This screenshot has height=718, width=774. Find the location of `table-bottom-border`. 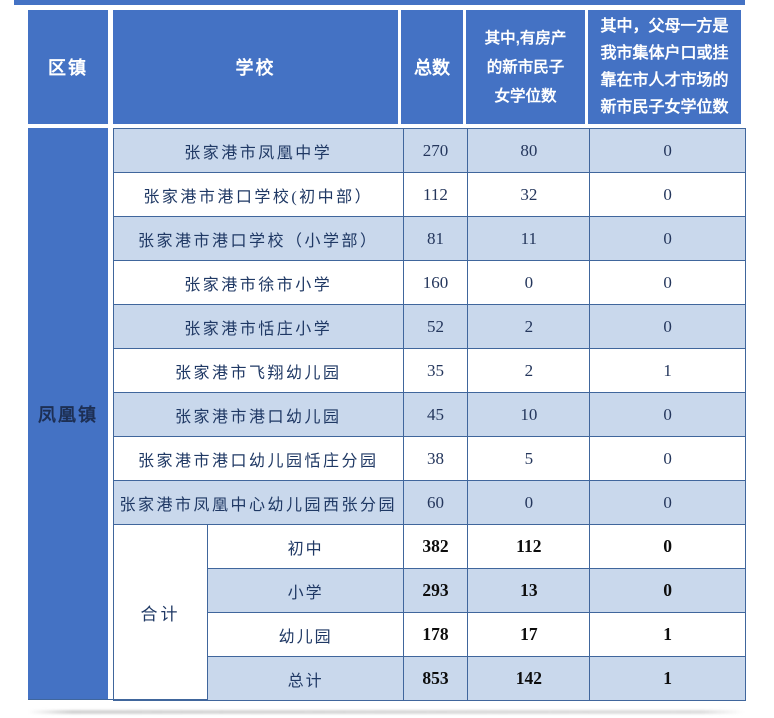

table-bottom-border is located at coordinates (71, 699).